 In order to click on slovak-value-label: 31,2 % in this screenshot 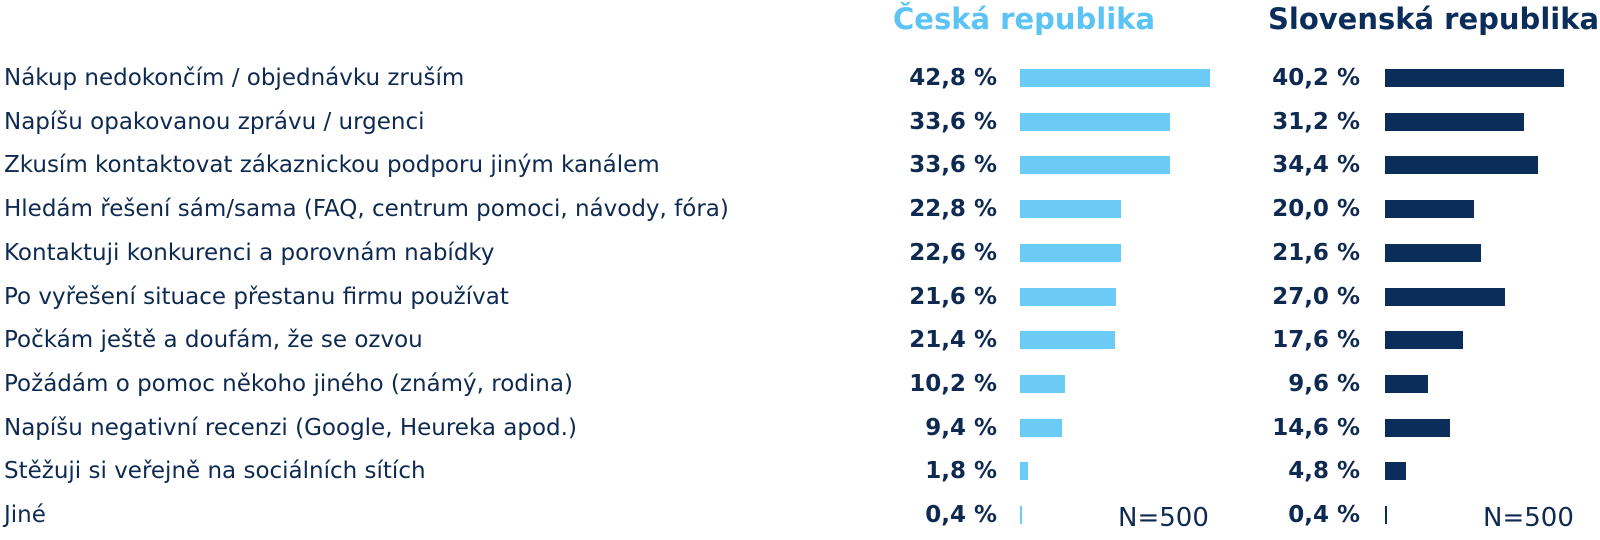, I will do `click(1316, 121)`.